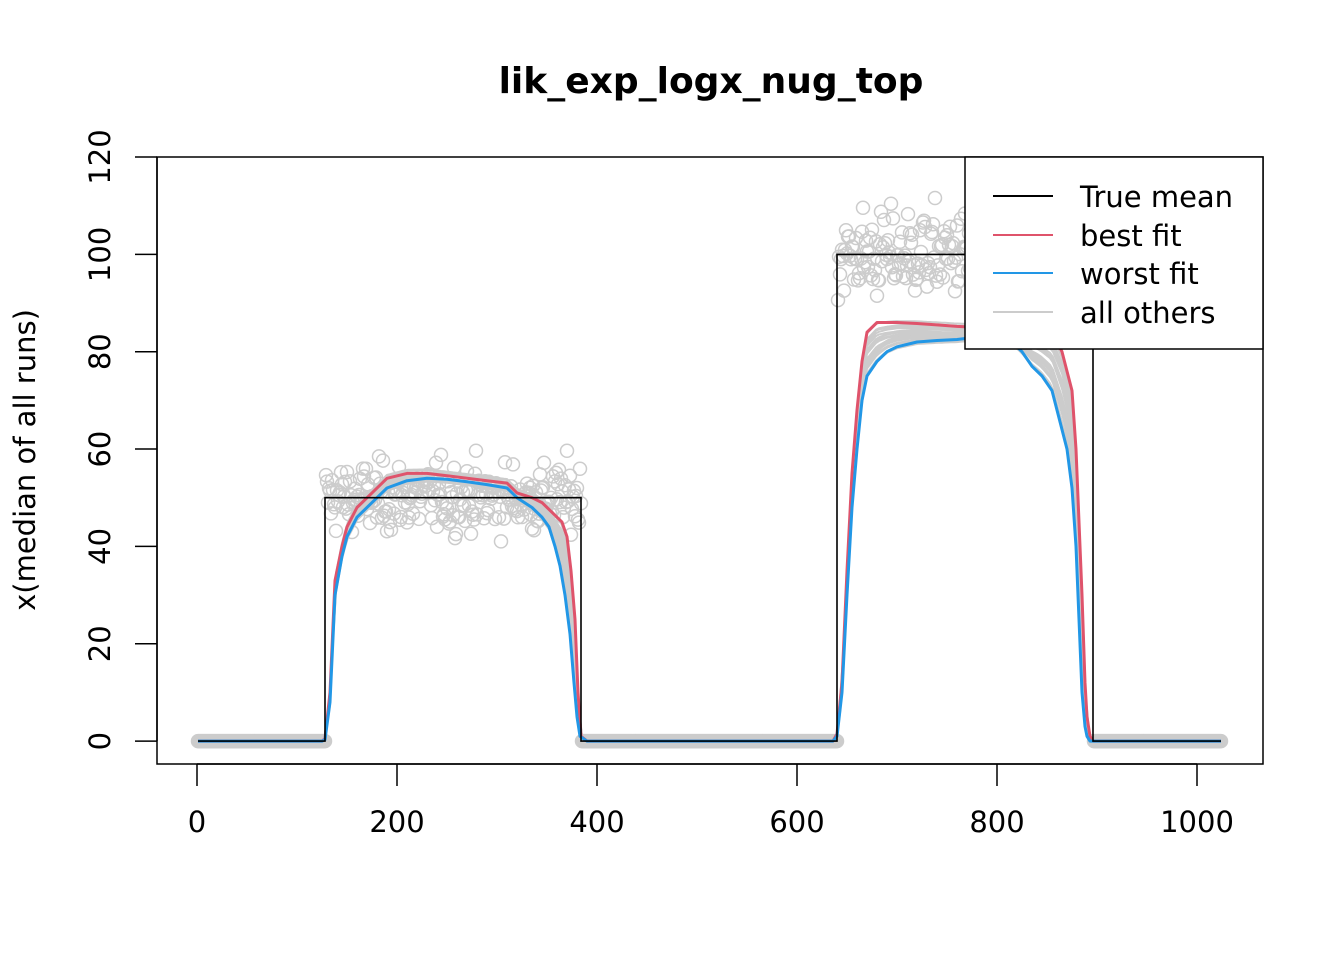 This screenshot has width=1344, height=960. I want to click on y-tick-label: 0, so click(100, 741).